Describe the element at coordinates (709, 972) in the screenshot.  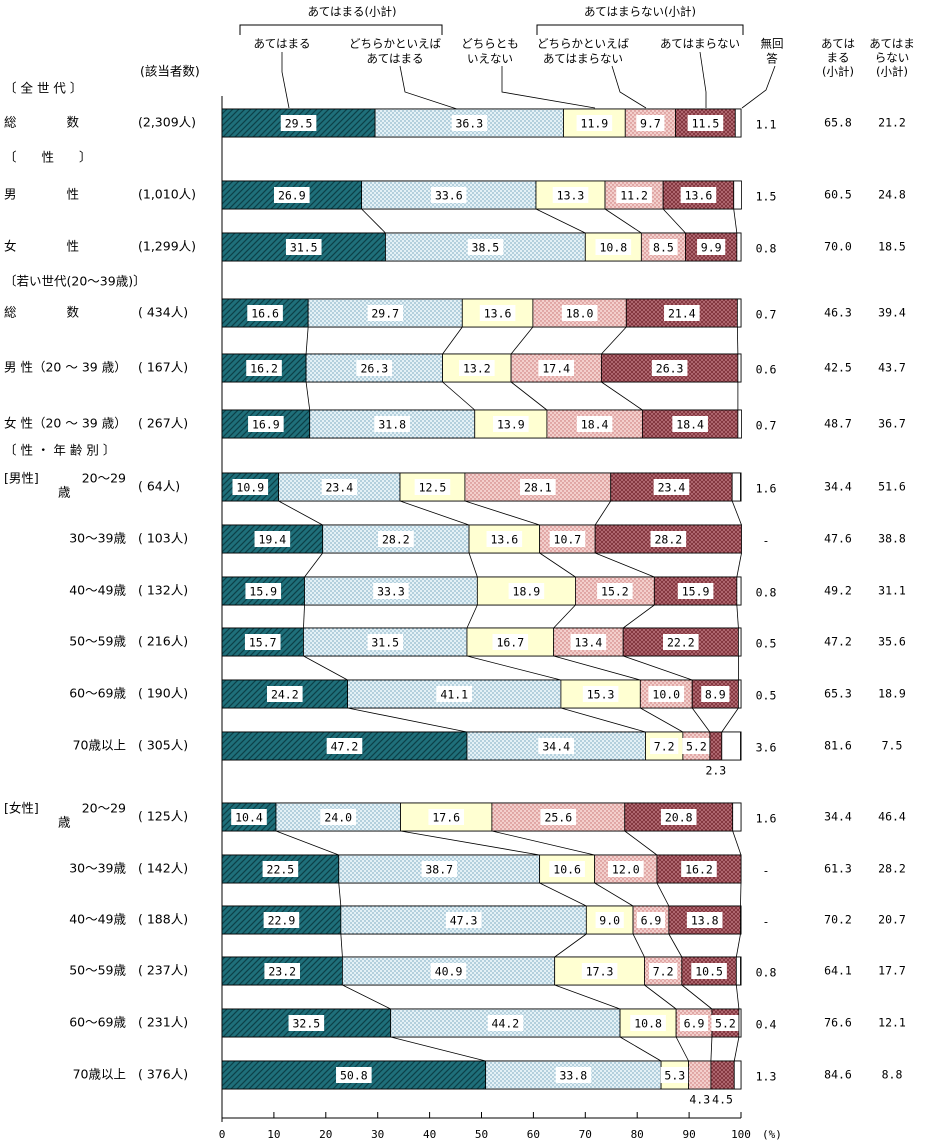
I see `value-label: 10.5` at that location.